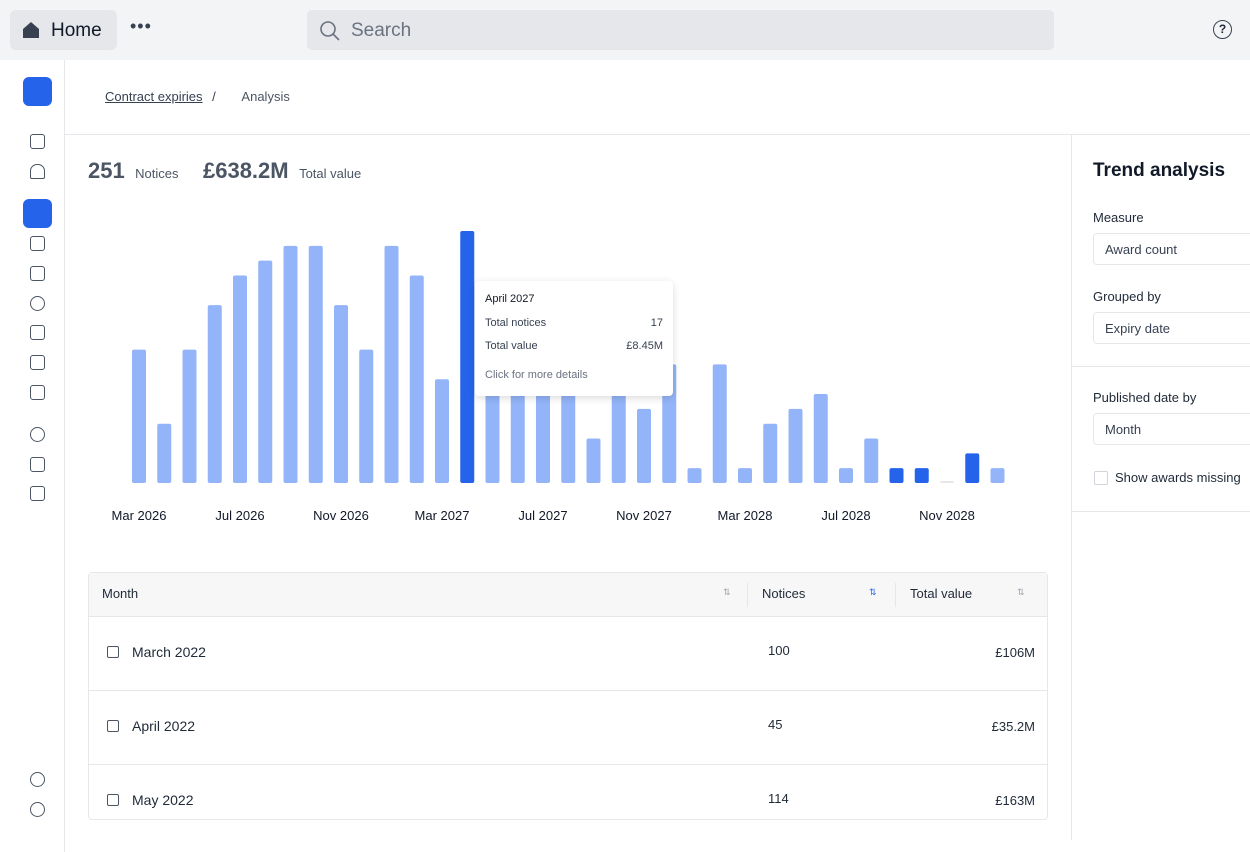 The width and height of the screenshot is (1250, 852). I want to click on nav-contacts, so click(37, 332).